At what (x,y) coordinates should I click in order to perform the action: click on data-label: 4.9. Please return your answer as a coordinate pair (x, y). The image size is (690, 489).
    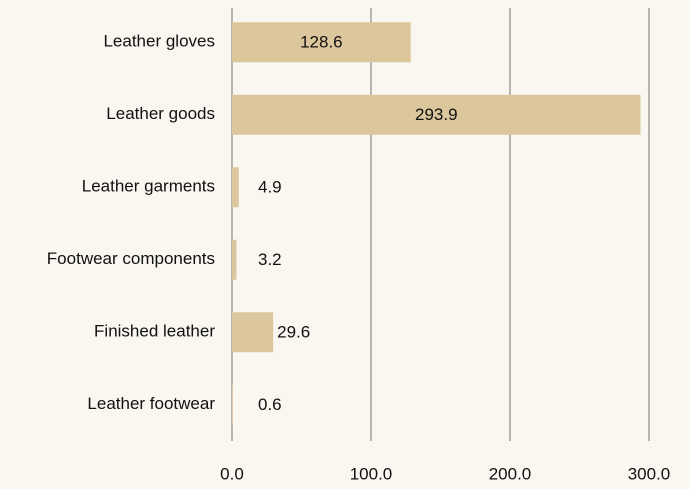
    Looking at the image, I should click on (270, 187).